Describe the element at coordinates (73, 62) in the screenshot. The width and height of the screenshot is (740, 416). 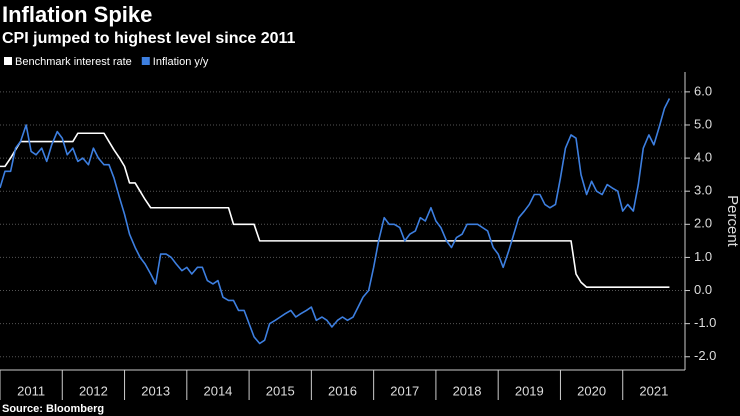
I see `legend-label: Benchmark interest rate` at that location.